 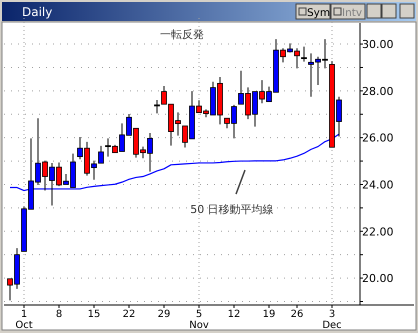 What do you see at coordinates (232, 209) in the screenshot?
I see `text: 50 日移動平均線` at bounding box center [232, 209].